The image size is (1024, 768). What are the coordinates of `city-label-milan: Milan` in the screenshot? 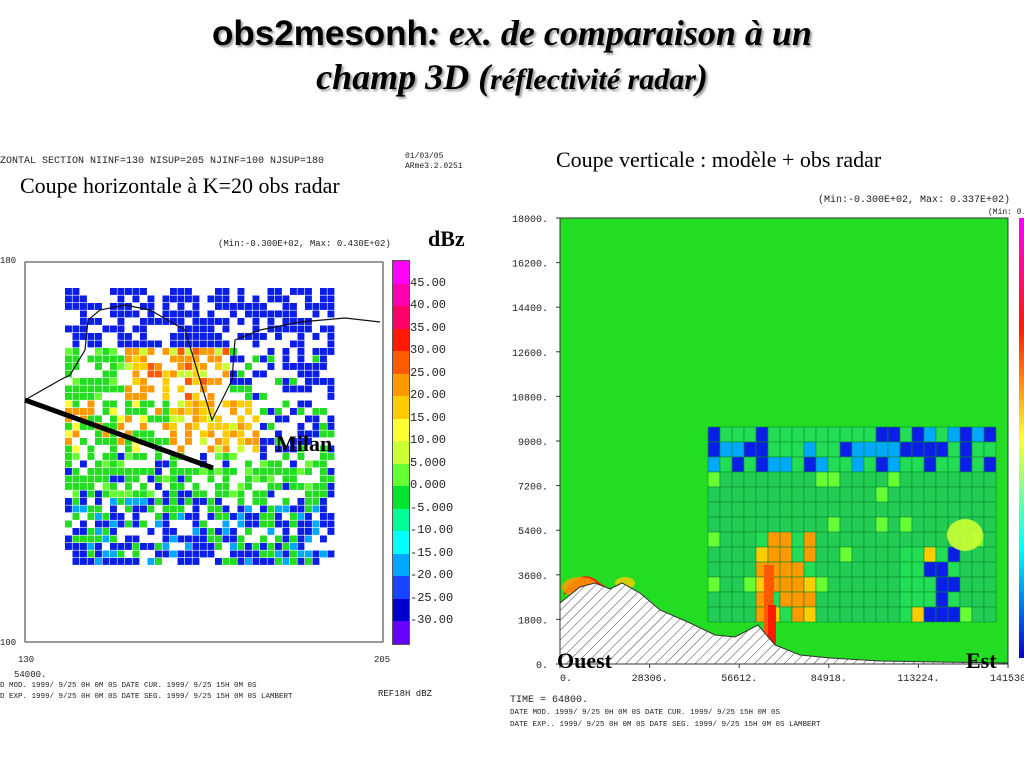 It's located at (304, 443).